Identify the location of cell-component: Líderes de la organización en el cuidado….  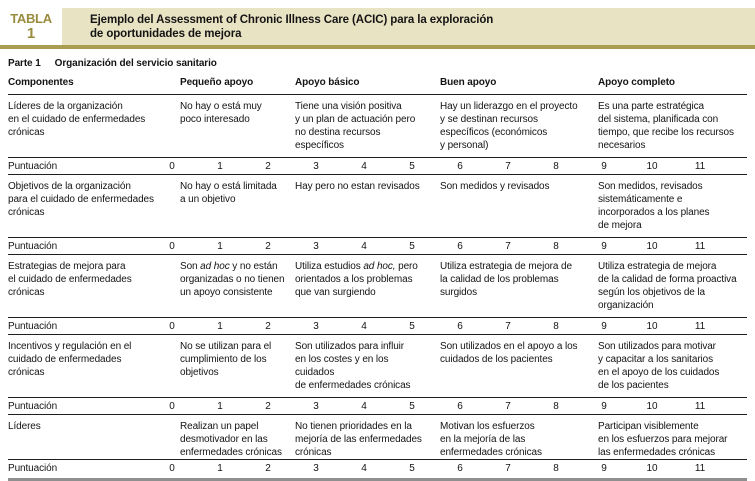
(77, 119).